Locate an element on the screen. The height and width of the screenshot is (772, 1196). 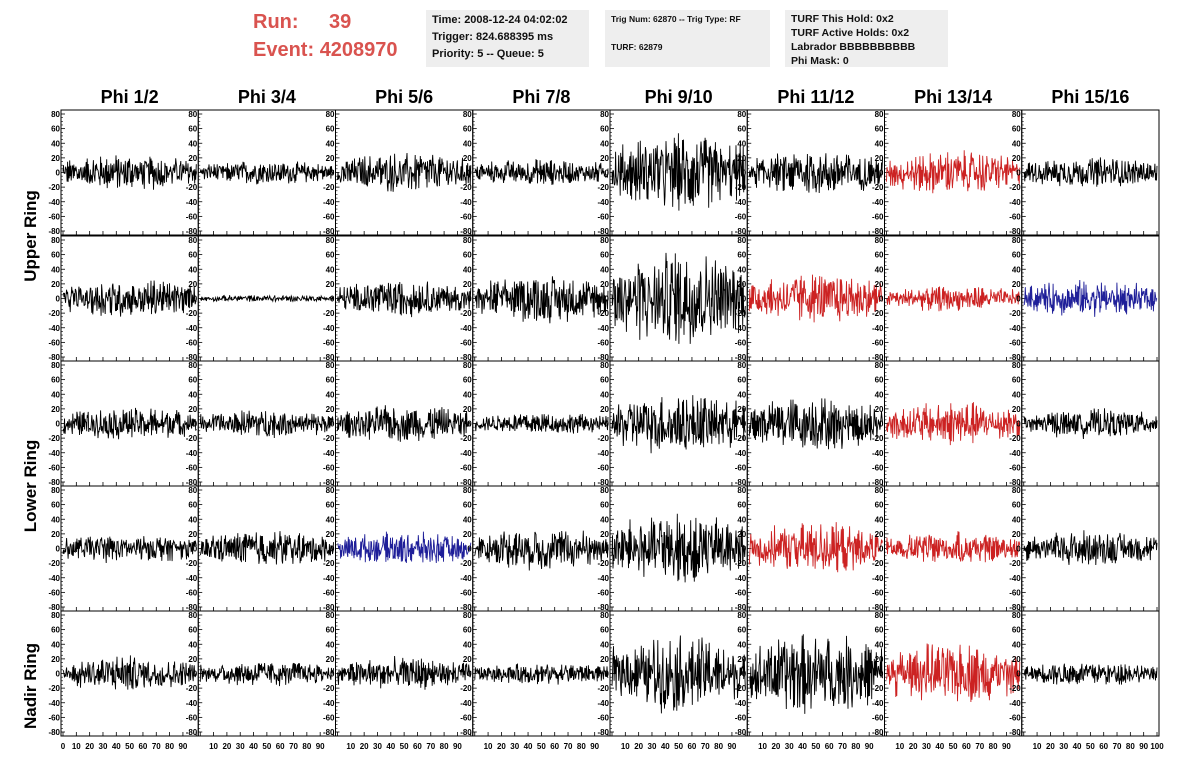
x-tick-label: 90 is located at coordinates (731, 746).